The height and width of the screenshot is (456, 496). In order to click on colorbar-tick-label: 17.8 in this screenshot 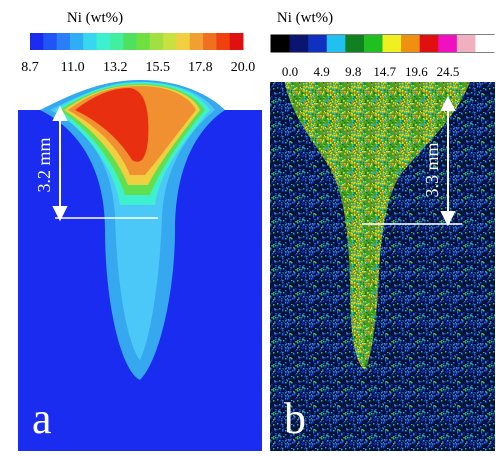, I will do `click(200, 67)`.